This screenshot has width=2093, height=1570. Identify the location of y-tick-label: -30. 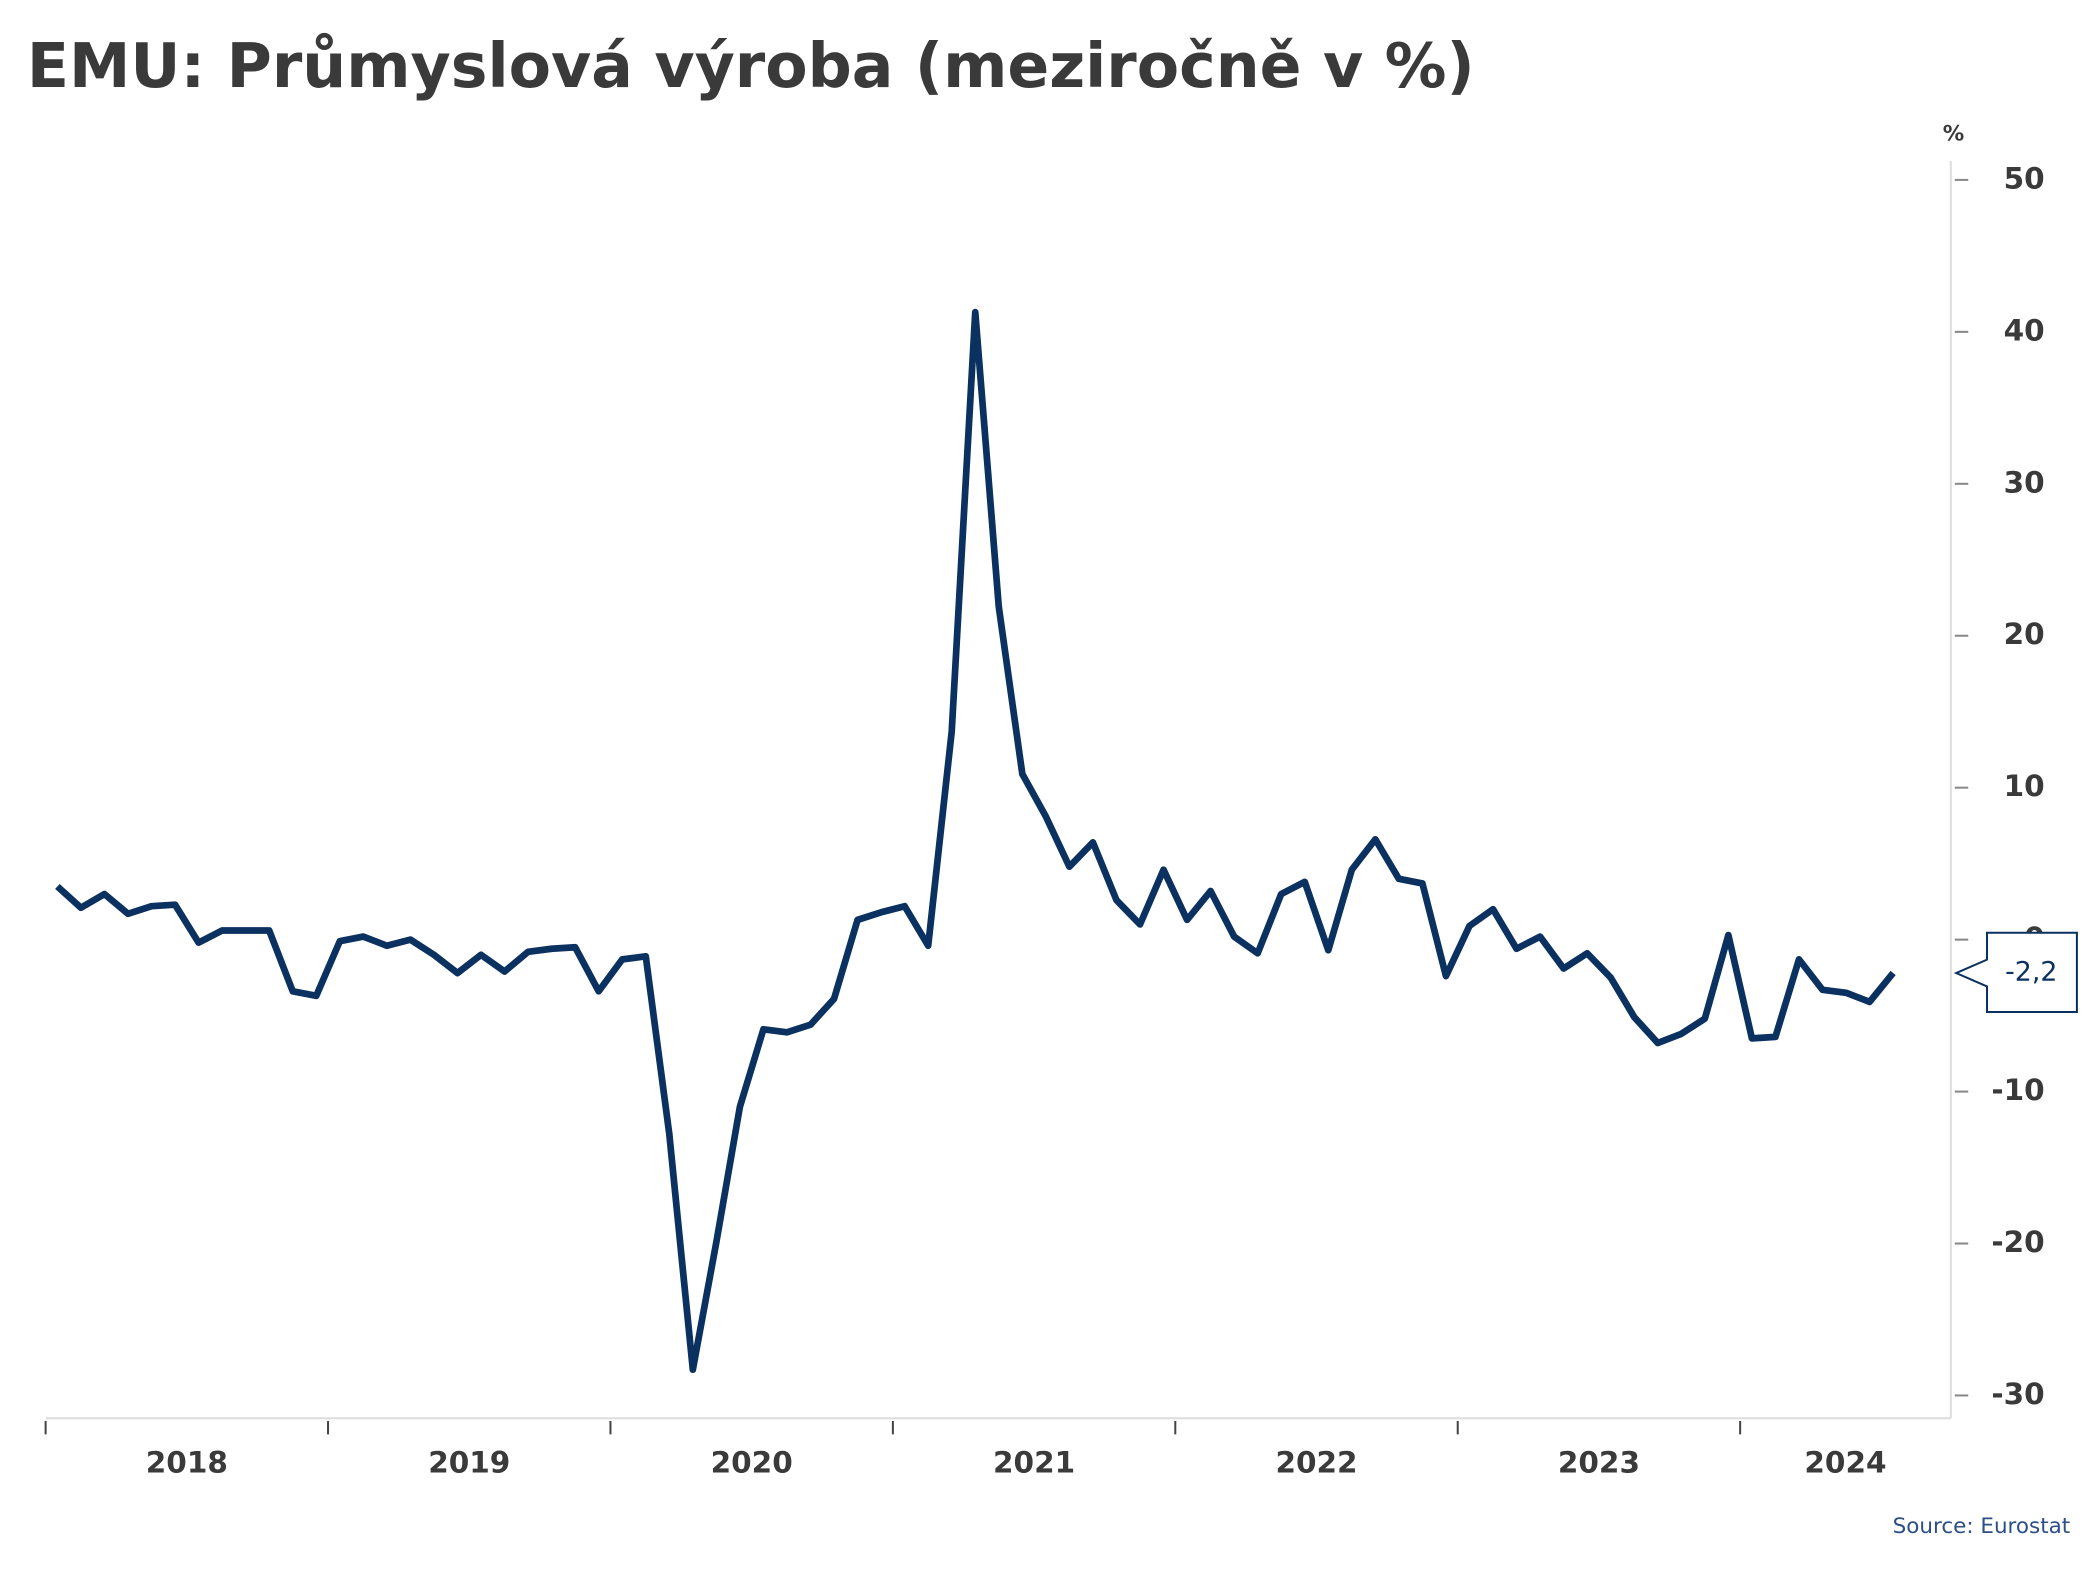
(2017, 1394).